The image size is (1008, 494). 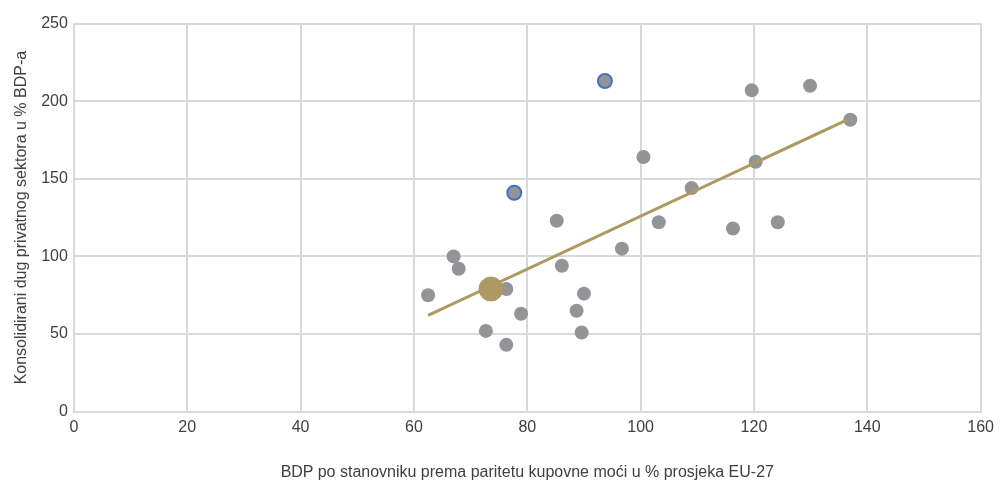 I want to click on x-axis-title: BDP po stanovniku prema paritetu kupovne moći u % prosjeka EU-27, so click(x=527, y=471).